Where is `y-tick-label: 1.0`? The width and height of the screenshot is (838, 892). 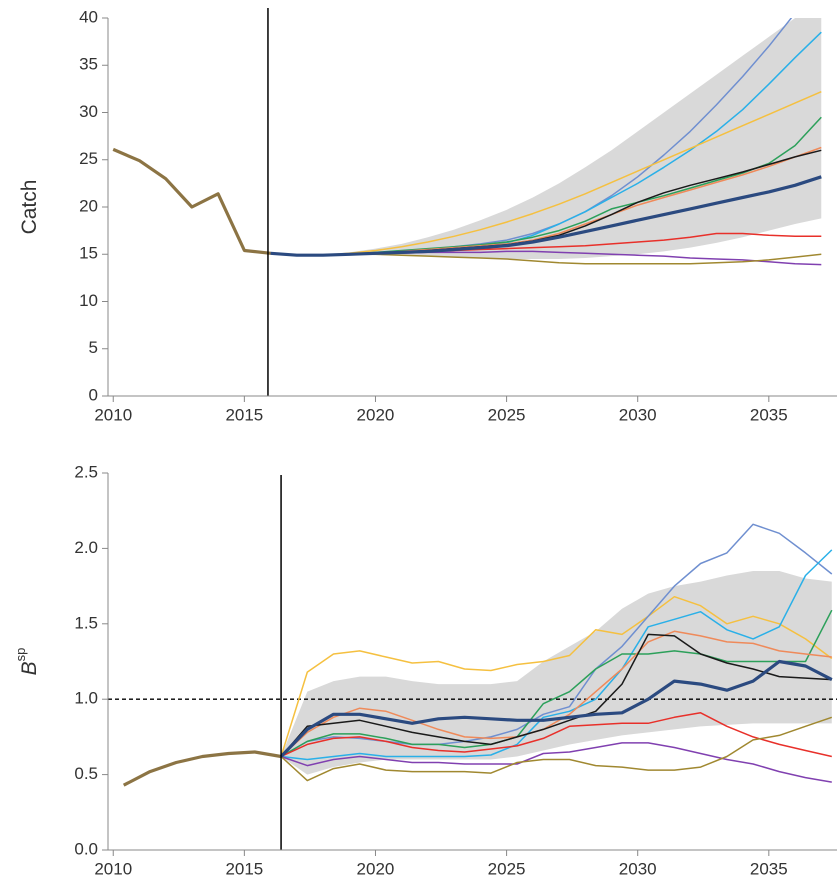
y-tick-label: 1.0 is located at coordinates (86, 698).